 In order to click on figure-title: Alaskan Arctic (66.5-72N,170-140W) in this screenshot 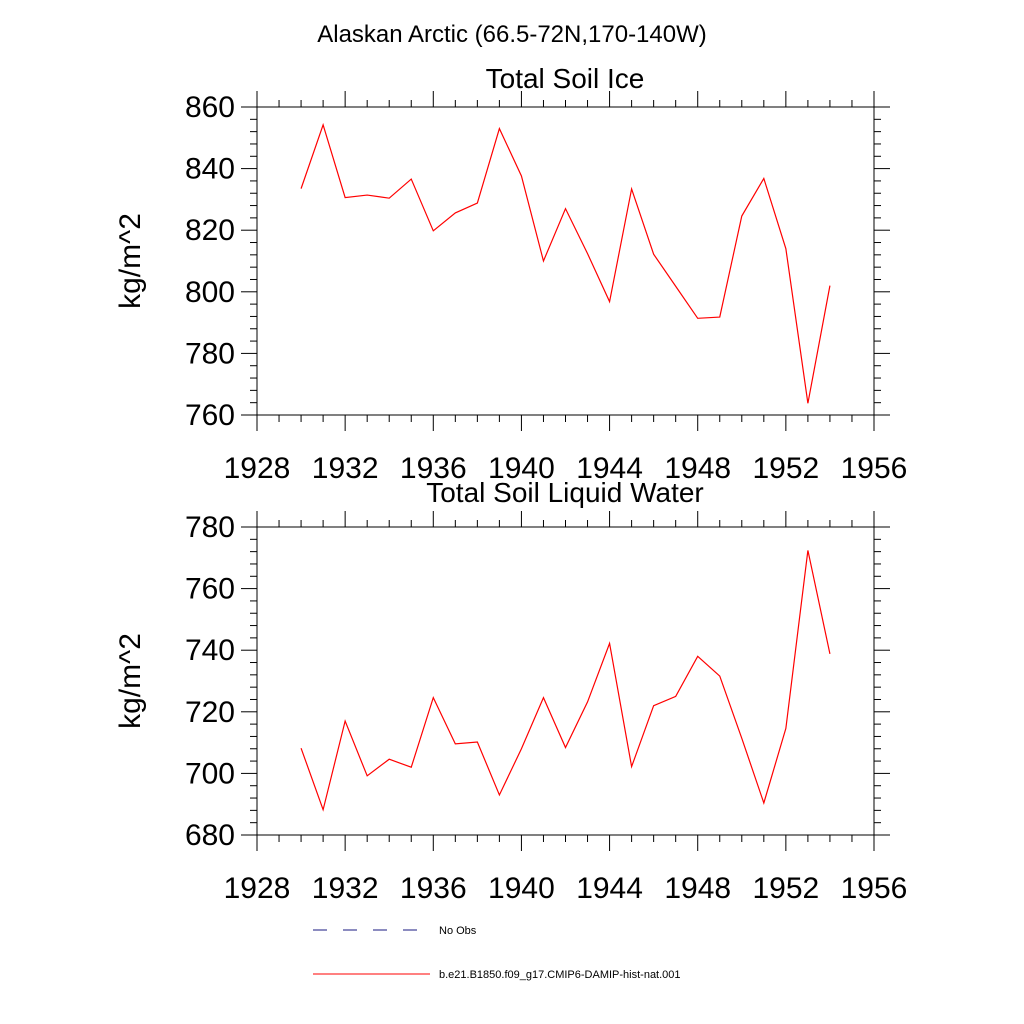, I will do `click(512, 34)`.